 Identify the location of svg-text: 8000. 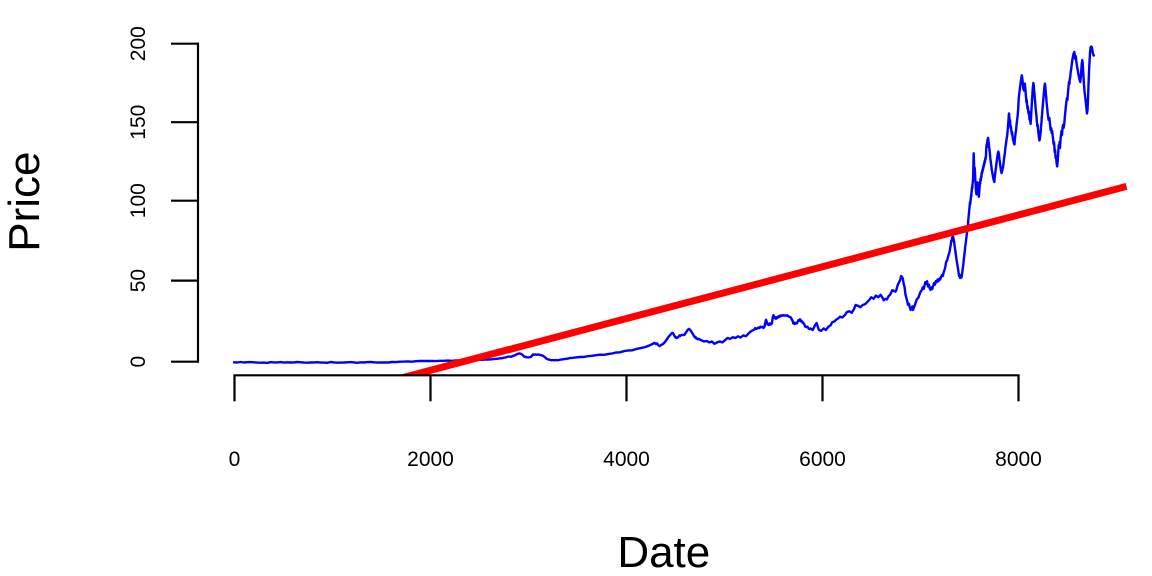
(1018, 459).